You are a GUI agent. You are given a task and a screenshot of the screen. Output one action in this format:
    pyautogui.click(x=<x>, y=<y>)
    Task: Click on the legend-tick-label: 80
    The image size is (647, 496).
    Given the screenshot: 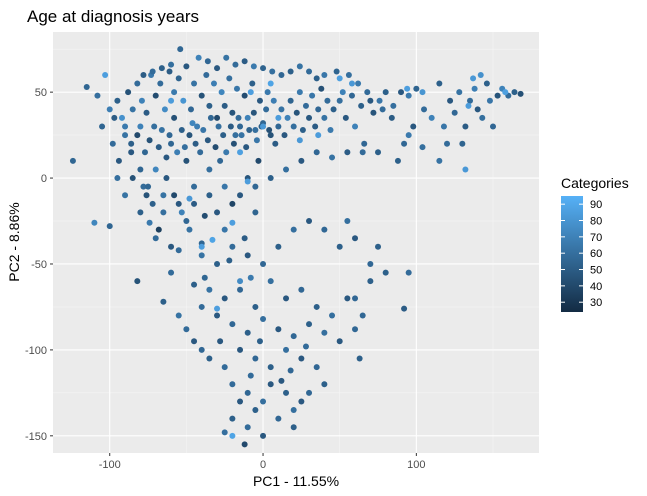 What is the action you would take?
    pyautogui.click(x=596, y=222)
    